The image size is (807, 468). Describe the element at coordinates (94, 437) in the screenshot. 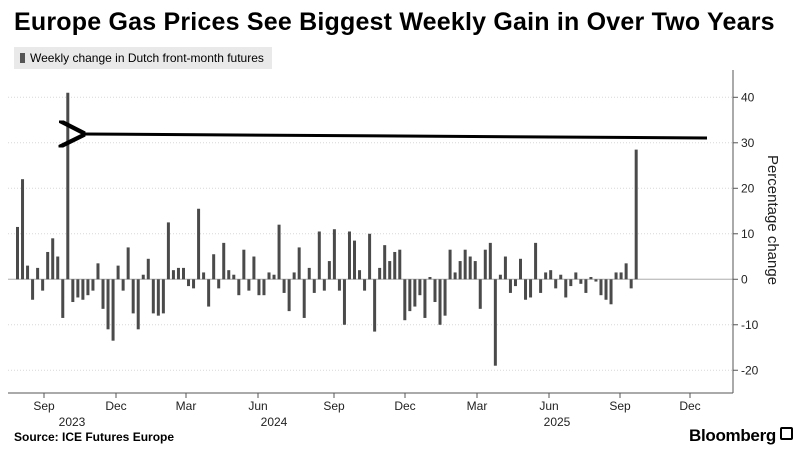

I see `source-note: Source: ICE Futures Europe` at that location.